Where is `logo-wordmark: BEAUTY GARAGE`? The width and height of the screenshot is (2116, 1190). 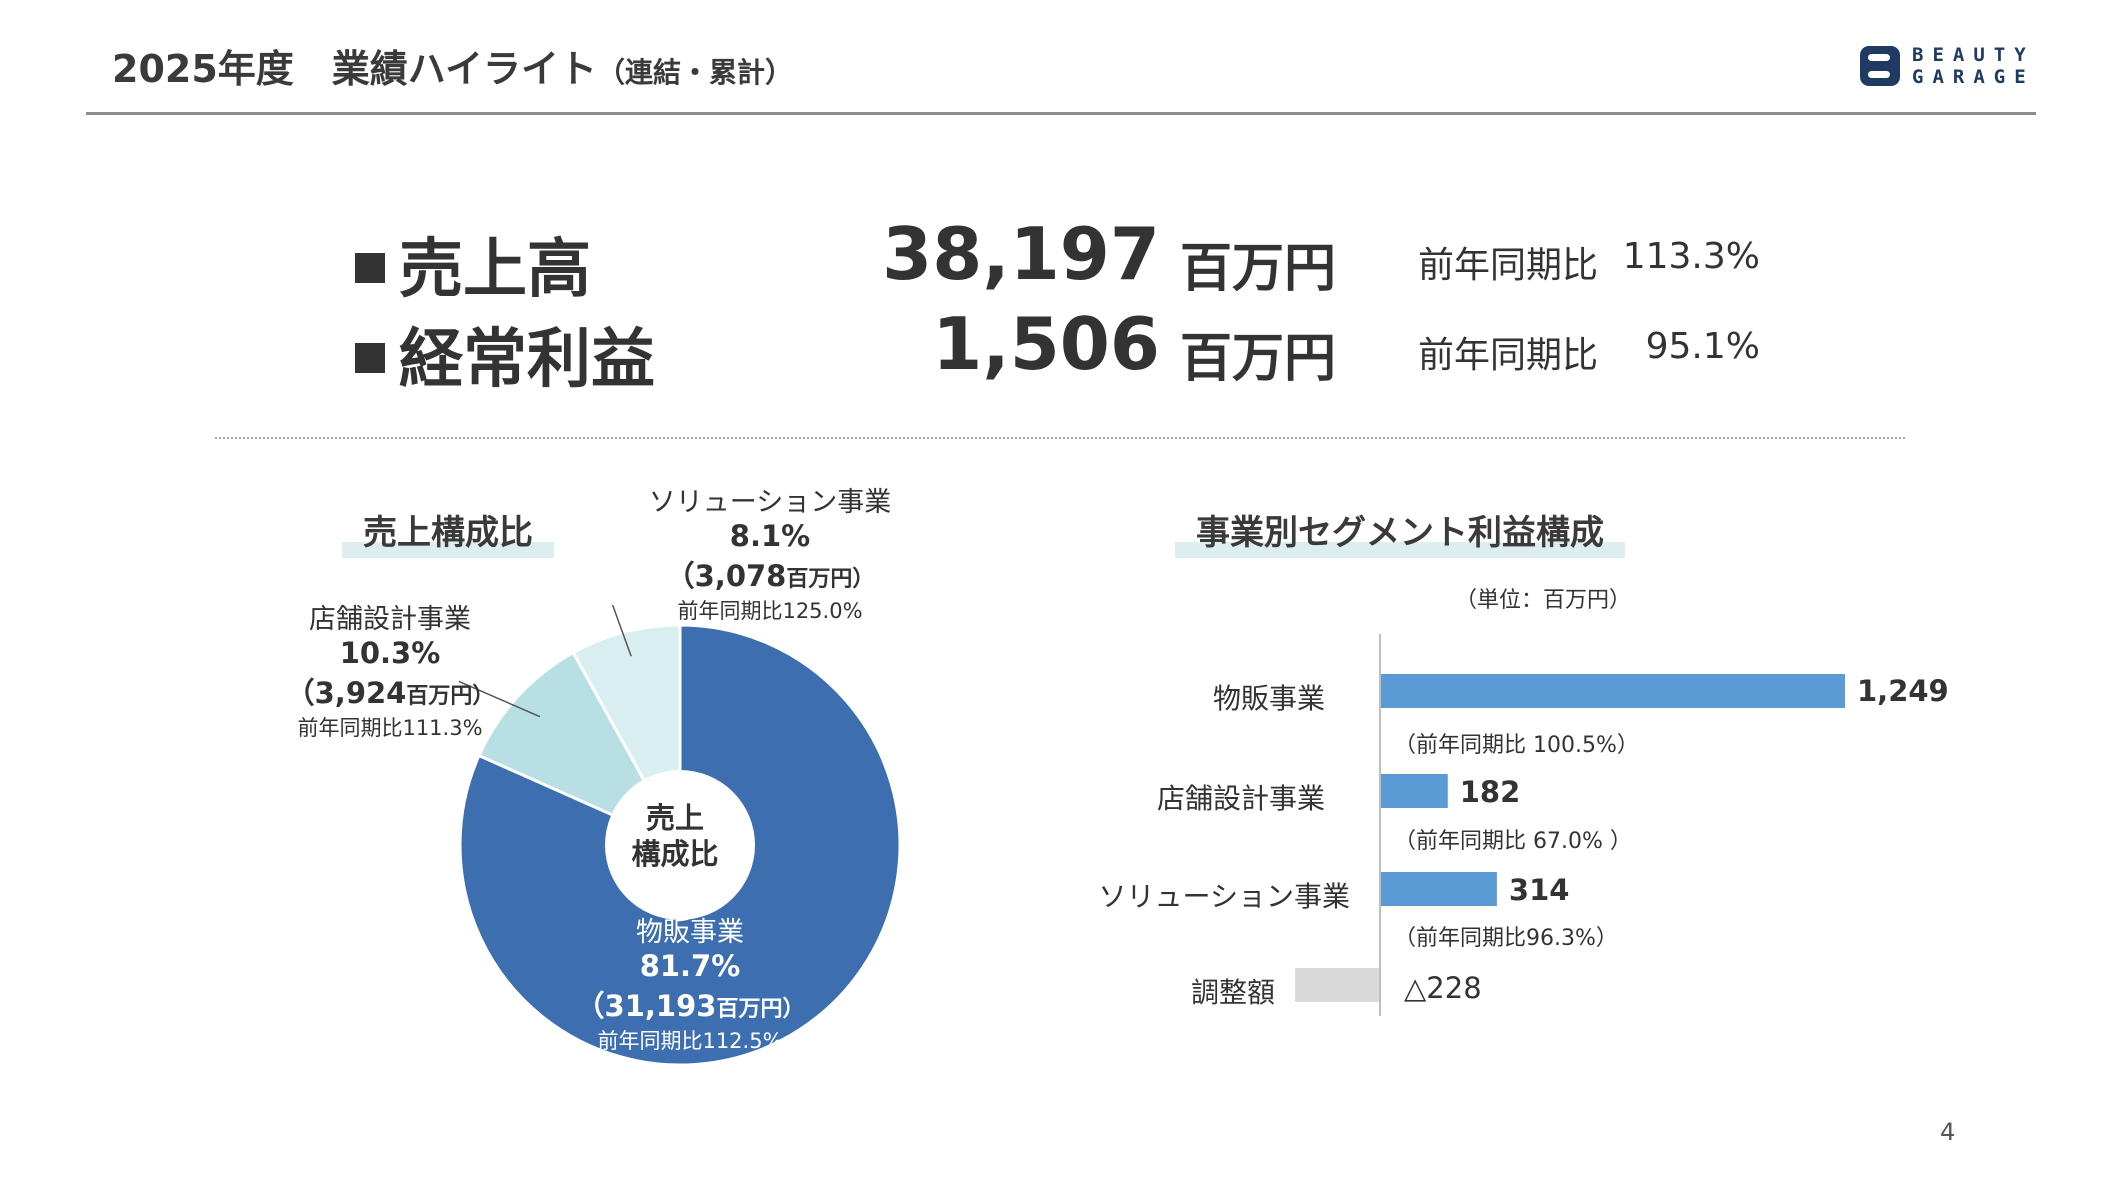
logo-wordmark: BEAUTY GARAGE is located at coordinates (1973, 66).